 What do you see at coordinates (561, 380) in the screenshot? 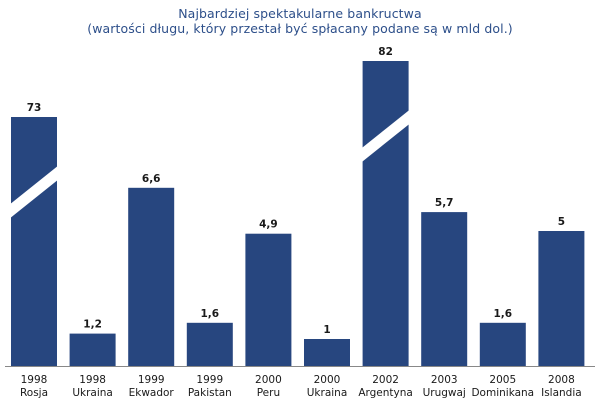
I see `x-tick-year-10: 2008` at bounding box center [561, 380].